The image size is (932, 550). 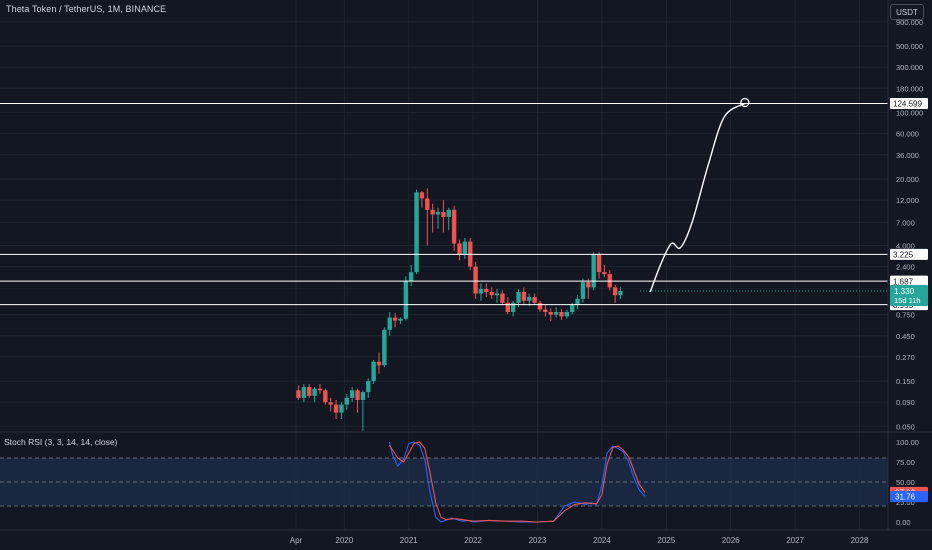 I want to click on price-tick-label: 500.000, so click(x=909, y=46).